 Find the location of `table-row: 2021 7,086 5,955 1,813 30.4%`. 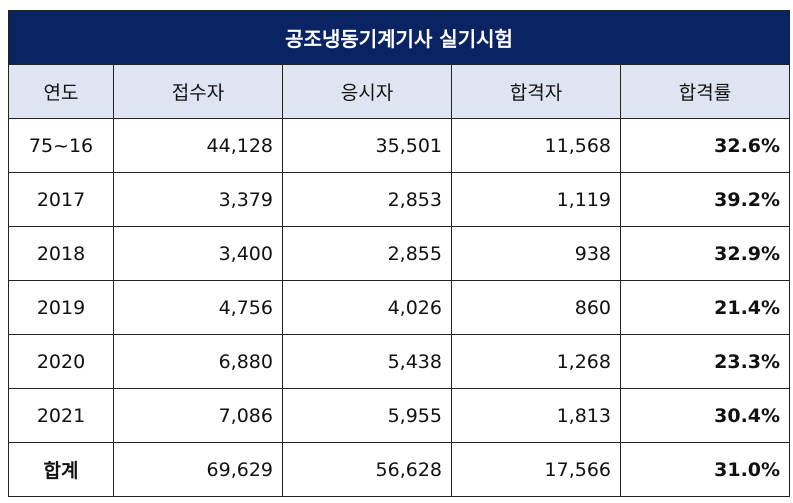

table-row: 2021 7,086 5,955 1,813 30.4% is located at coordinates (399, 415).